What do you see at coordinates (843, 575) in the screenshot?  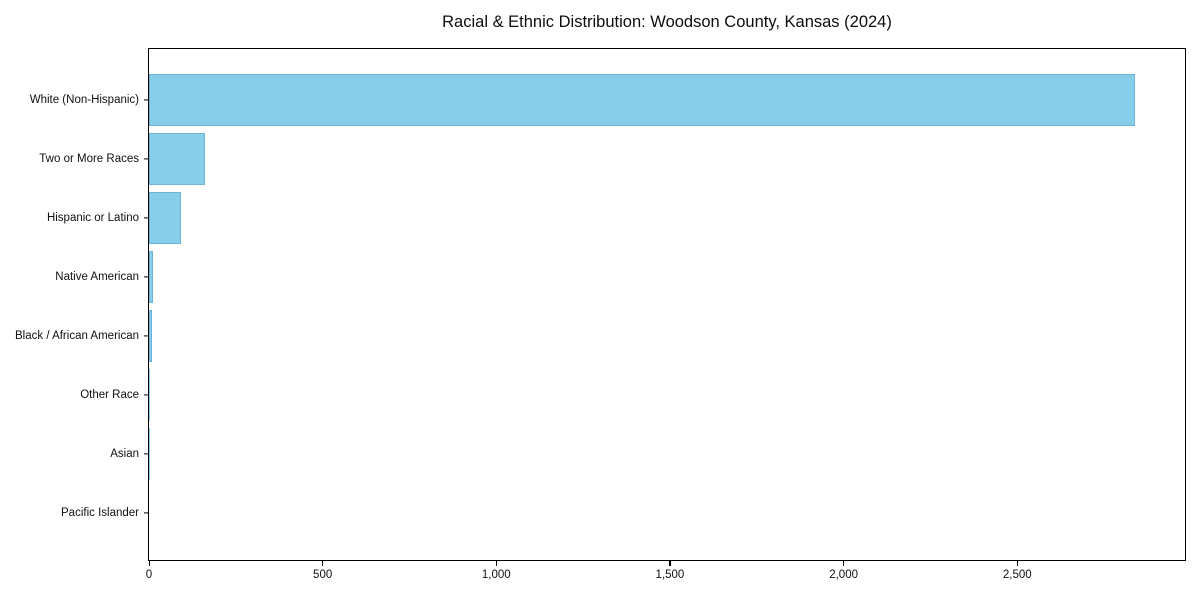 I see `x-axis-tick-label: 2,000` at bounding box center [843, 575].